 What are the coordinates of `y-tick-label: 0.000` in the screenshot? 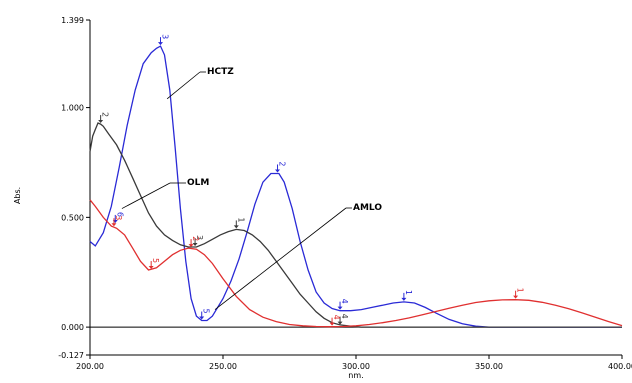 It's located at (72, 327).